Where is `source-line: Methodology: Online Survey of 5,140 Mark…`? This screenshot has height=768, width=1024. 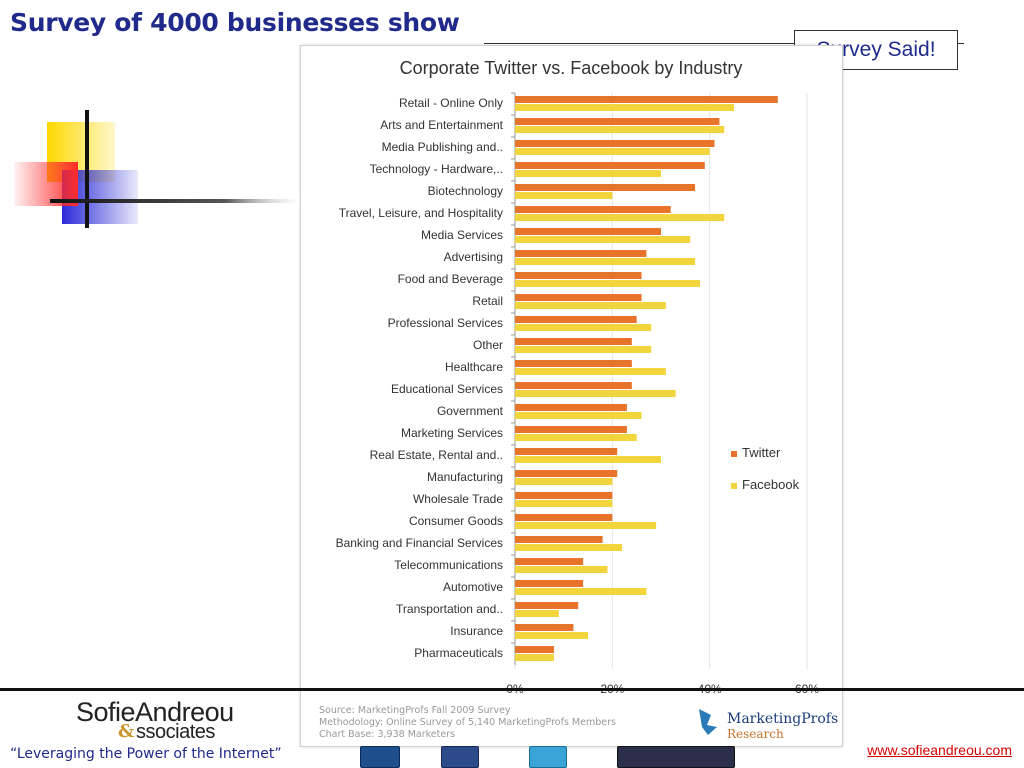 source-line: Methodology: Online Survey of 5,140 Mark… is located at coordinates (467, 722).